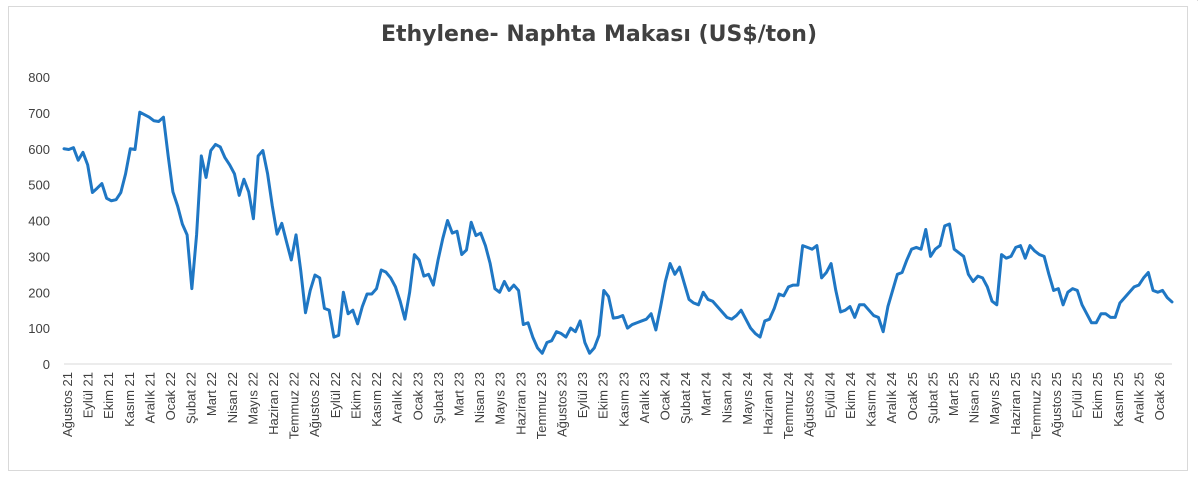 The width and height of the screenshot is (1198, 479). Describe the element at coordinates (599, 34) in the screenshot. I see `chart-title: Ethylene- Naphta Makası (US$/ton)` at that location.